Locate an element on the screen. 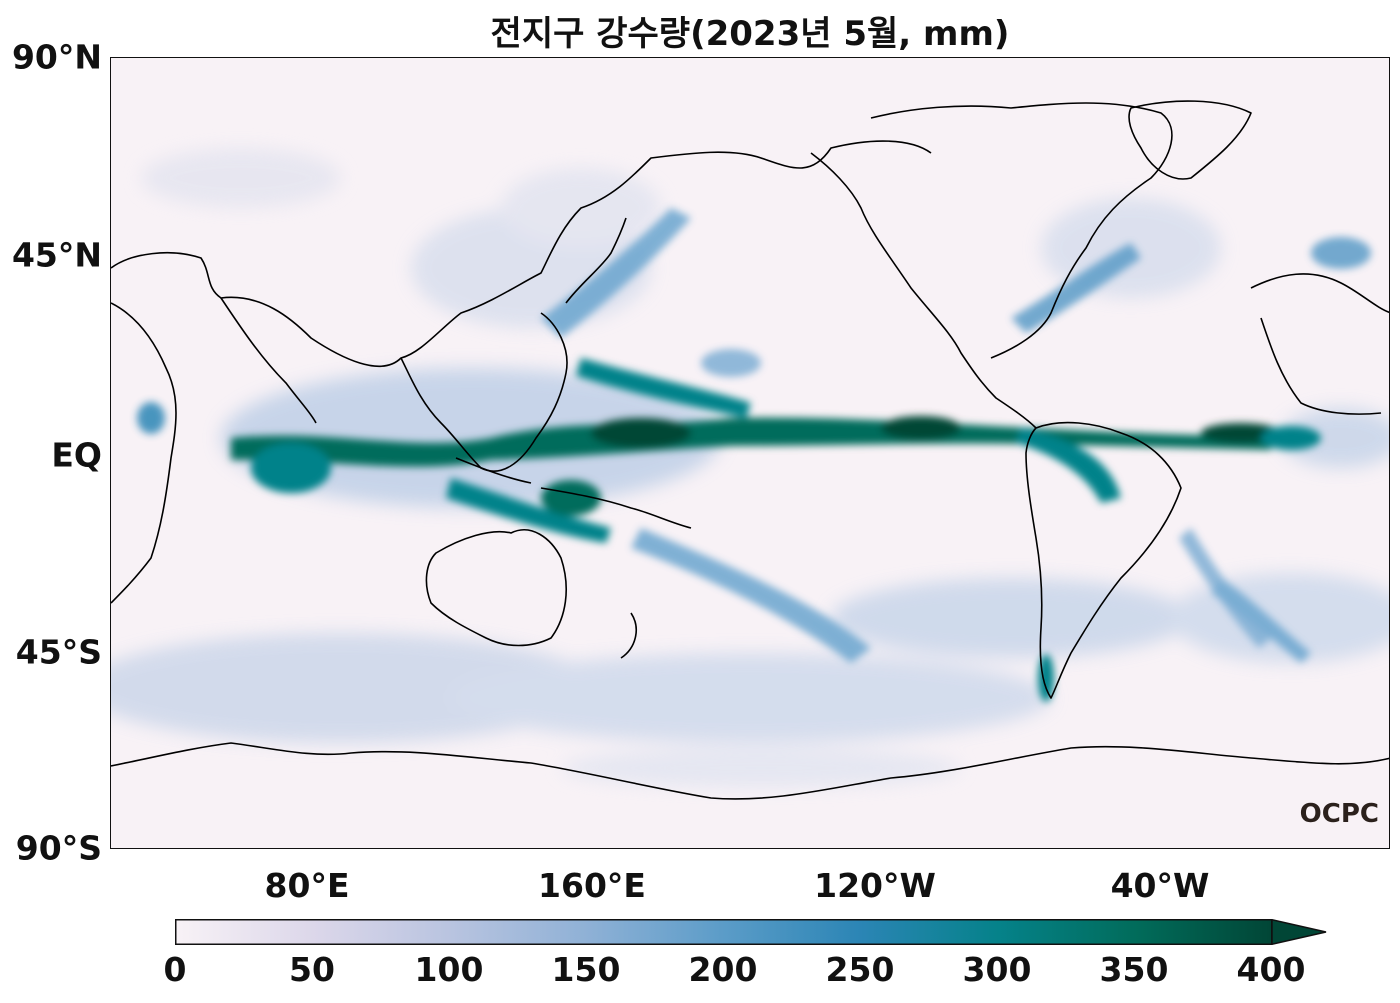  lat-label-90s: 90°S is located at coordinates (58, 848).